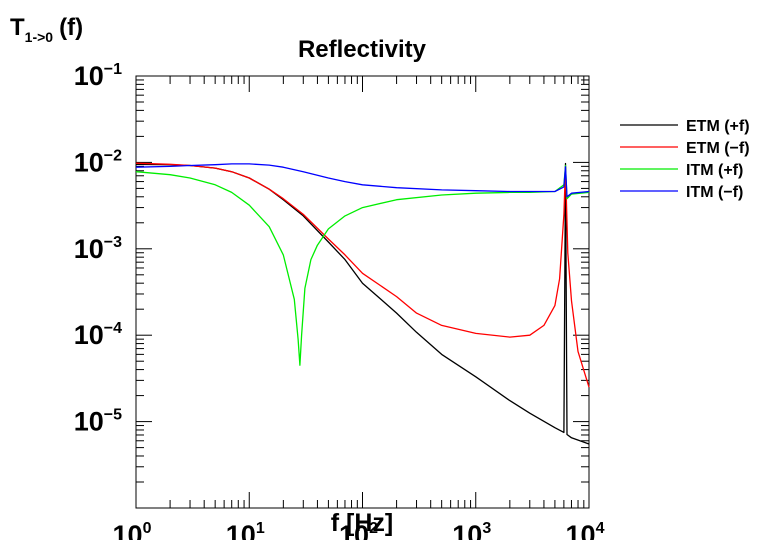  Describe the element at coordinates (718, 148) in the screenshot. I see `legend-label-1: ETM (−f)` at that location.